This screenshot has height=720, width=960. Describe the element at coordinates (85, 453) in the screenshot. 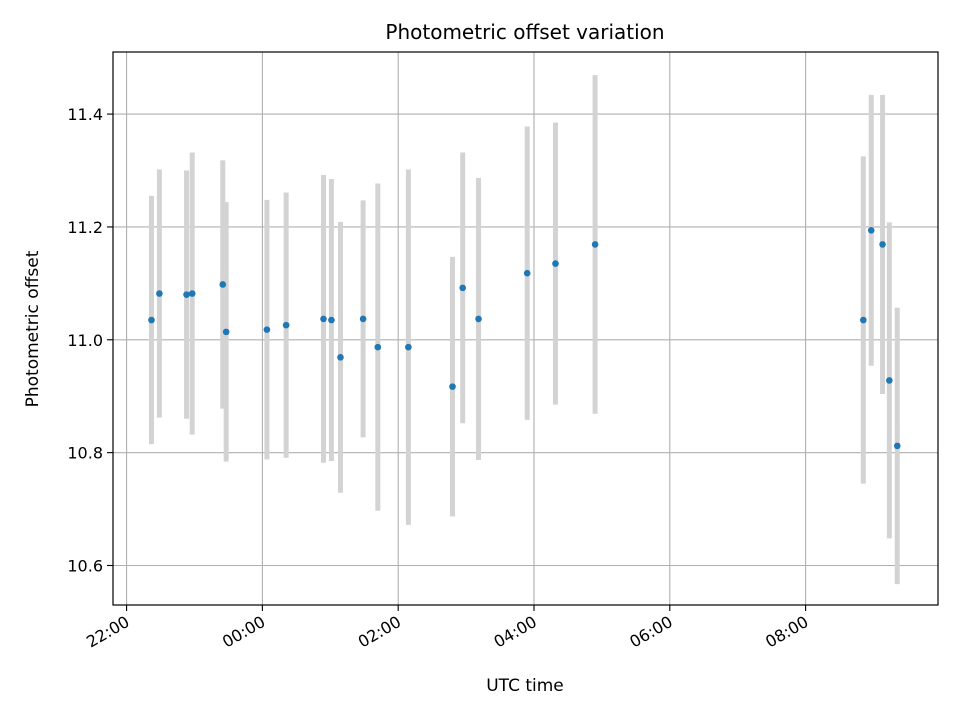

I see `y-tick-label: 10.8` at that location.